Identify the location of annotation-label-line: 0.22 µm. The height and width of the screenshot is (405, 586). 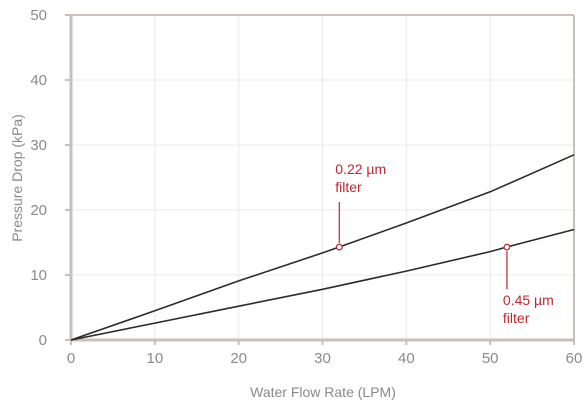
(360, 169).